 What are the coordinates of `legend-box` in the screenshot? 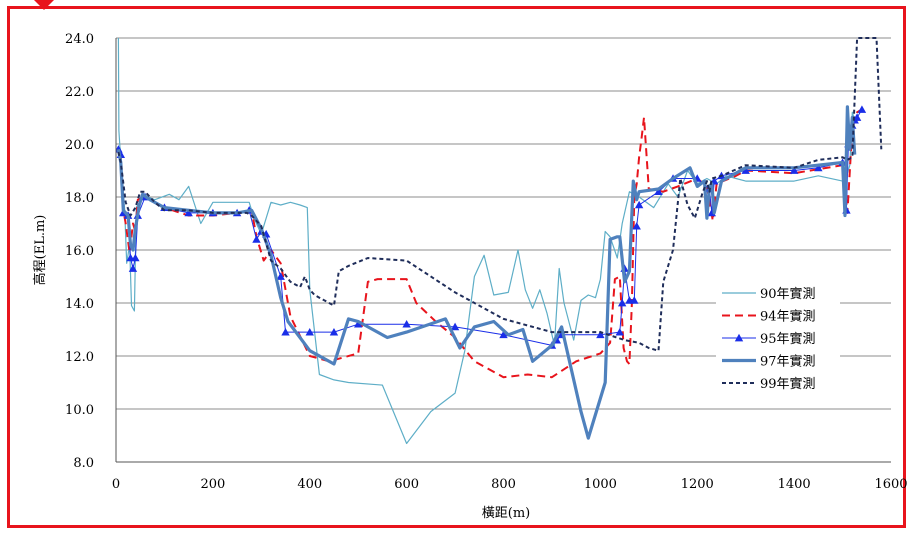 It's located at (778, 342).